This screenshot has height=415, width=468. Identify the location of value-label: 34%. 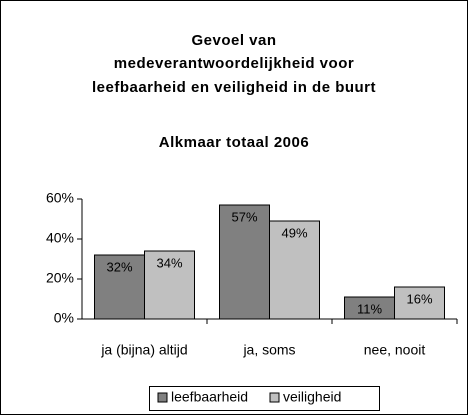
(169, 262).